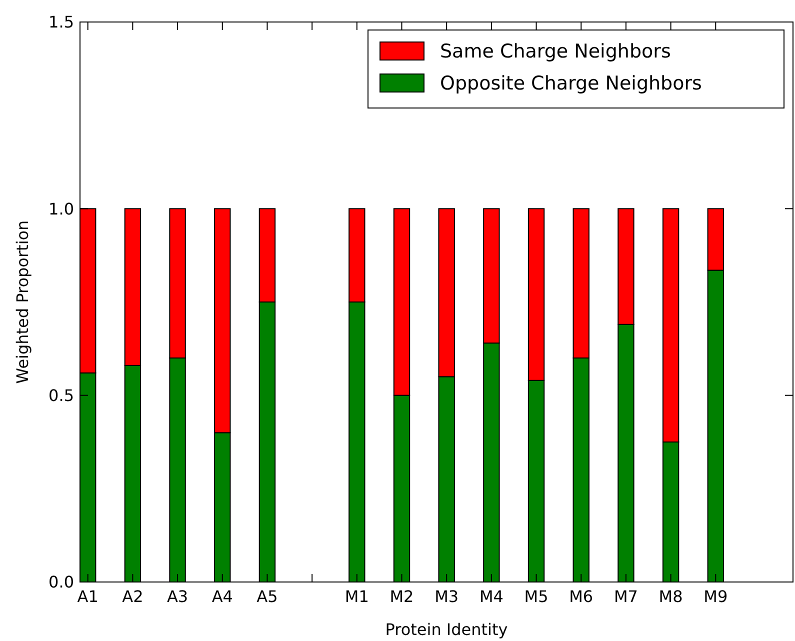 The height and width of the screenshot is (641, 795). I want to click on x-tick-label: A1, so click(87, 596).